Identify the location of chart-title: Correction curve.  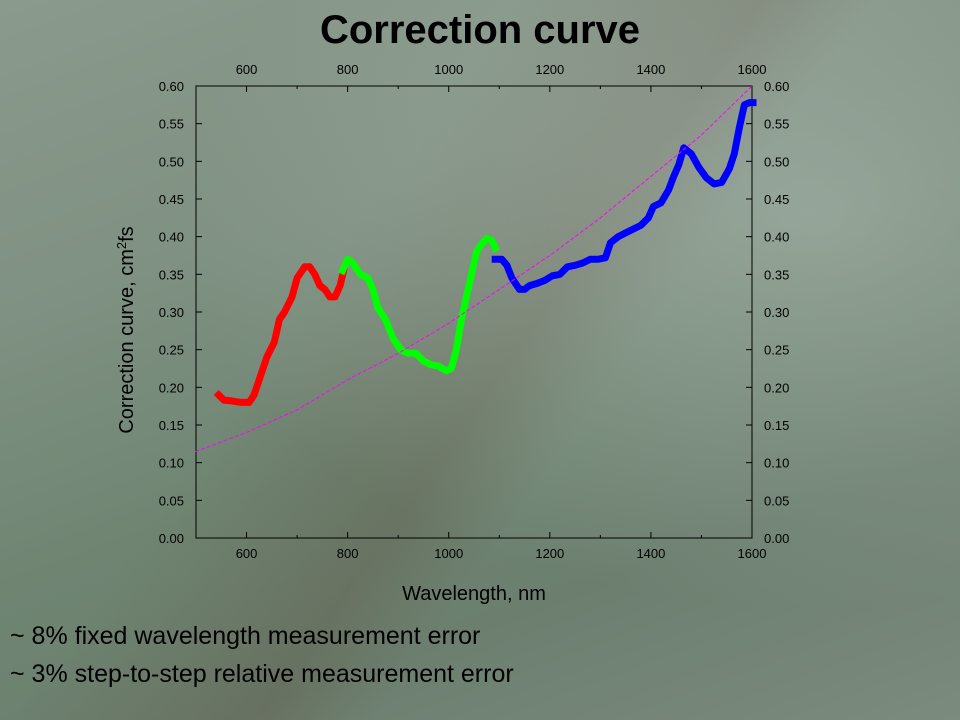
(480, 30).